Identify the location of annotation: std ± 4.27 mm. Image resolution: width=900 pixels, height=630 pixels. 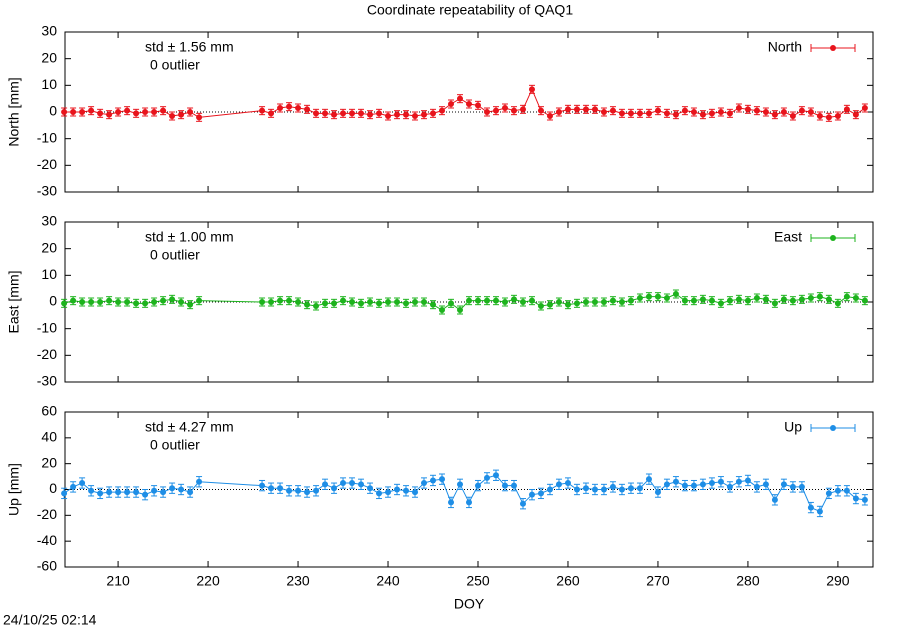
(189, 427).